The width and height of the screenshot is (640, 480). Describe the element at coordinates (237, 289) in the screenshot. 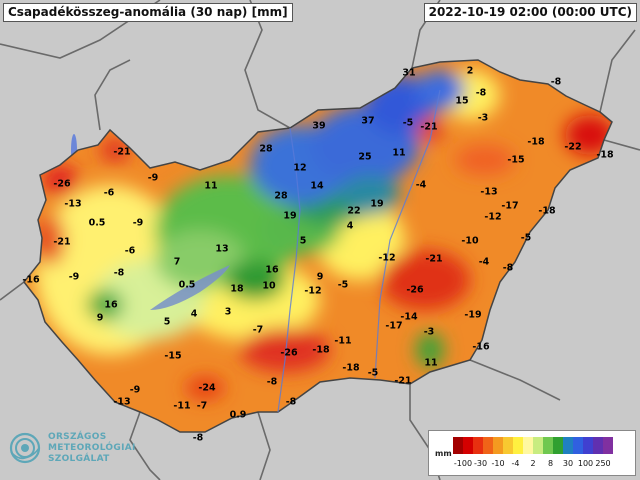

I see `anomaly-value-label: 18` at that location.